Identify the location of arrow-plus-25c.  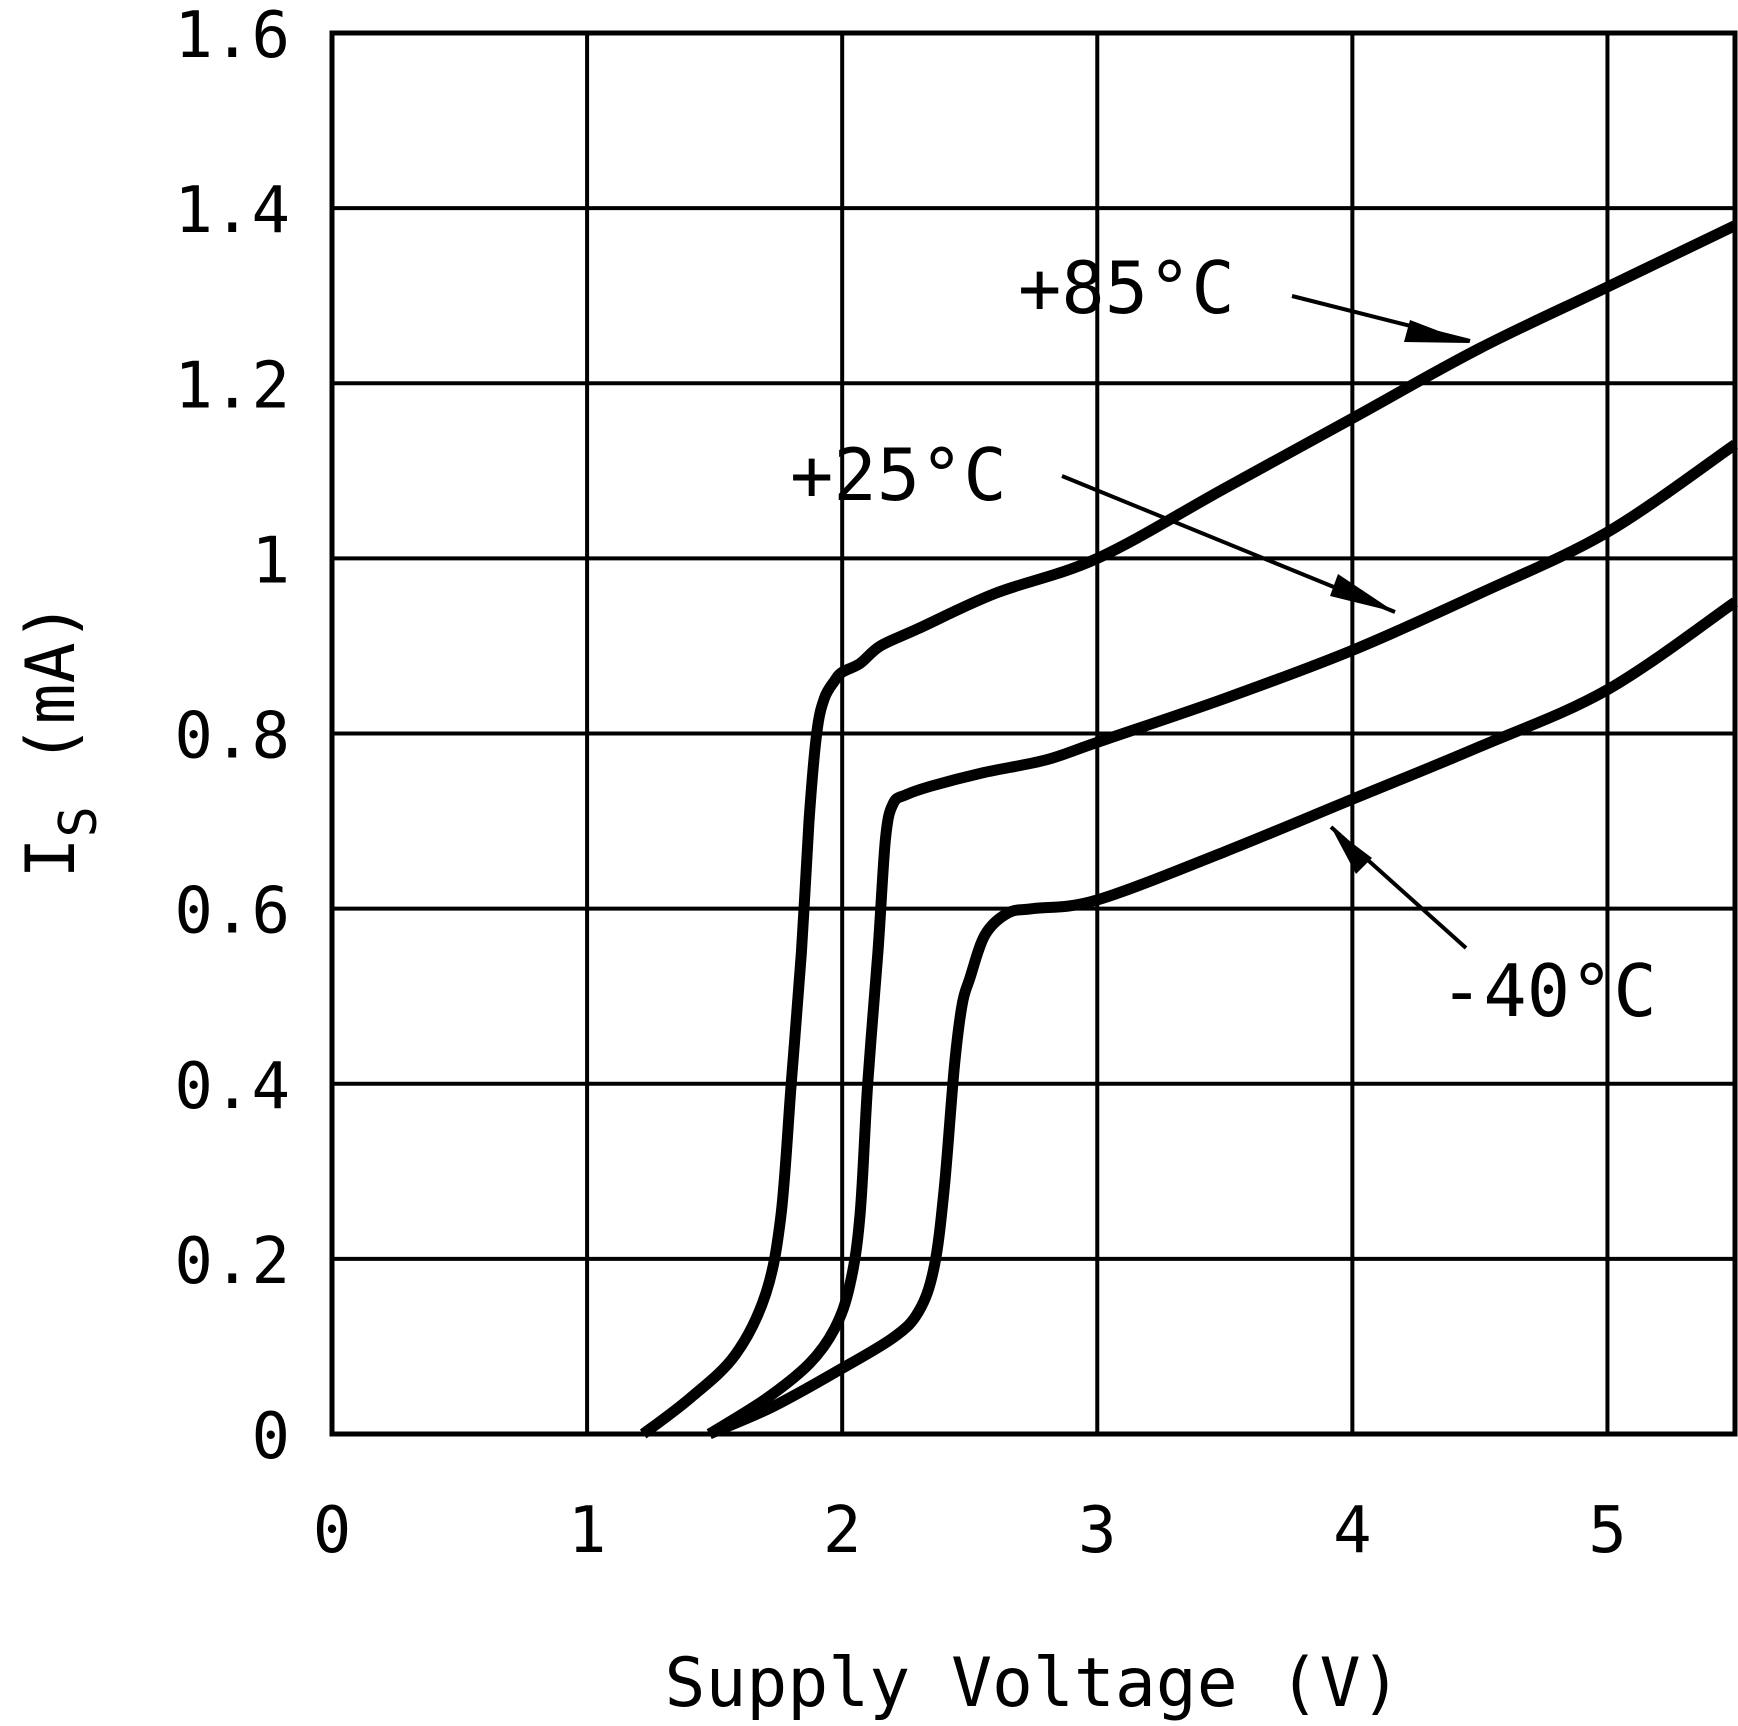
(1228, 544).